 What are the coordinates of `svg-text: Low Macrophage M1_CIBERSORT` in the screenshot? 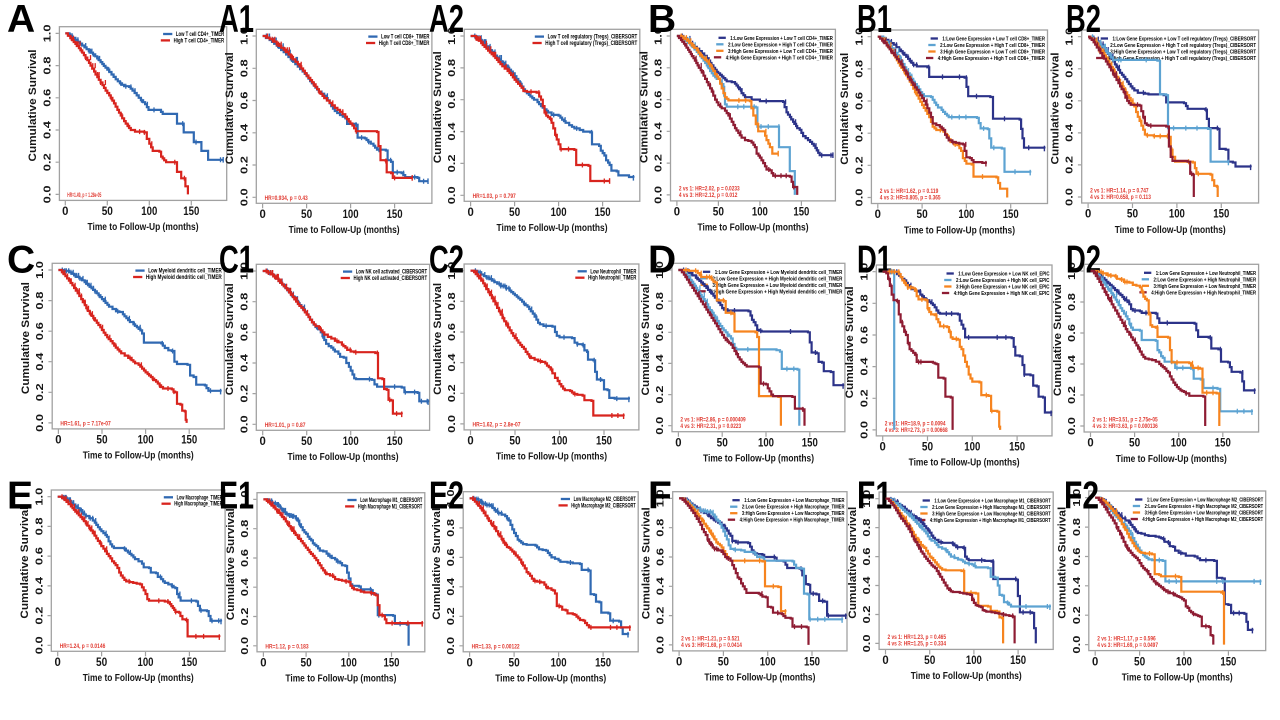 It's located at (391, 501).